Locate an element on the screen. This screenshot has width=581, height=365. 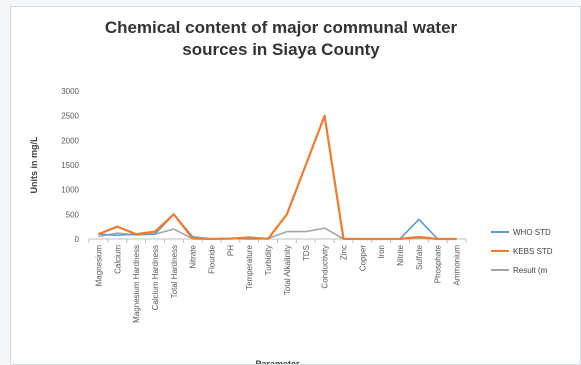
y-tick-label: 1500 is located at coordinates (70, 165).